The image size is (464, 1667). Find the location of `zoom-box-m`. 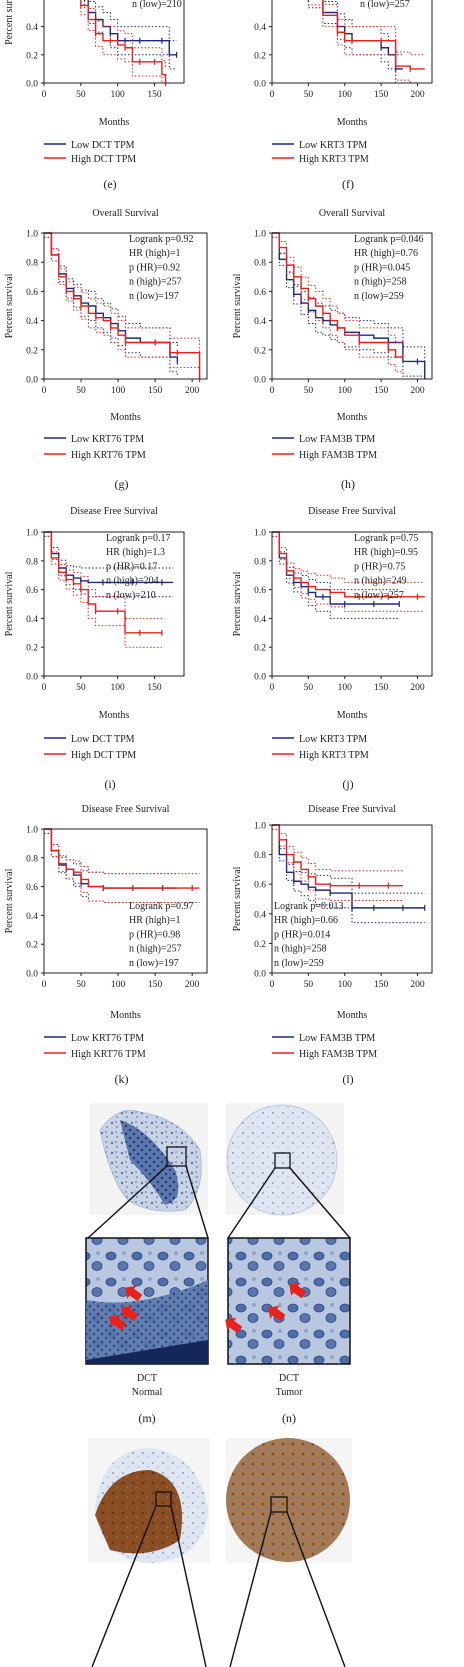

zoom-box-m is located at coordinates (176, 1156).